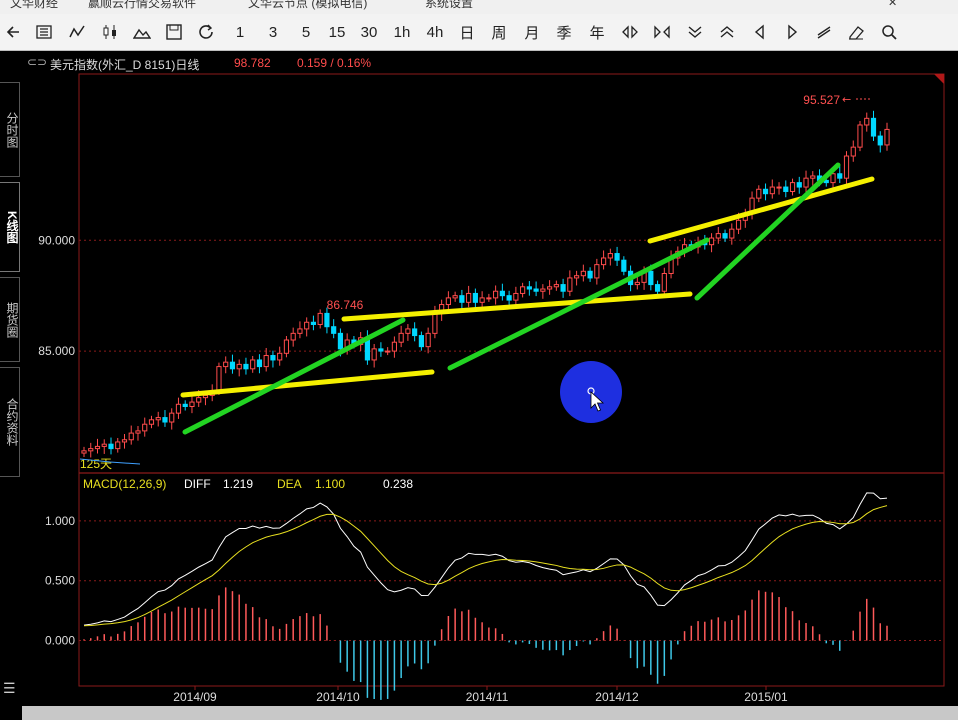  I want to click on period-quarter: 季, so click(564, 32).